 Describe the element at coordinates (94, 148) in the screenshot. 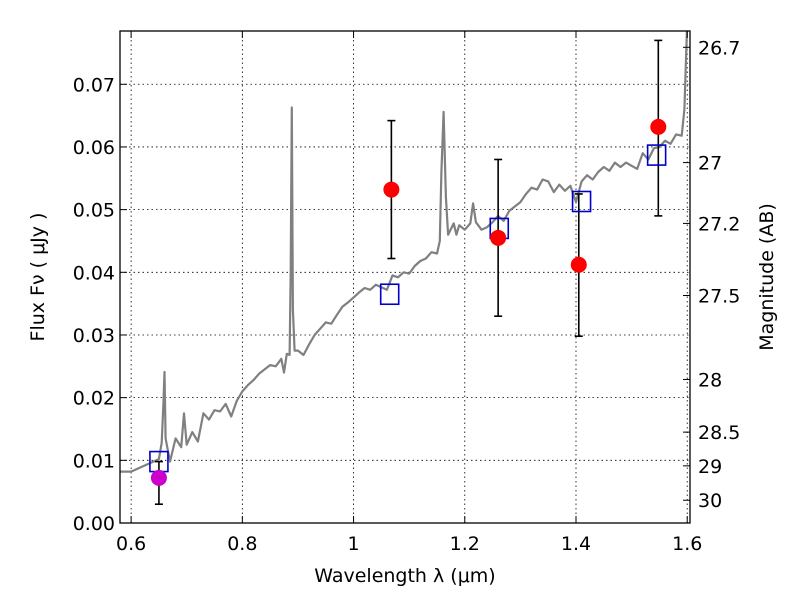

I see `y-tick-label: 0.06` at that location.